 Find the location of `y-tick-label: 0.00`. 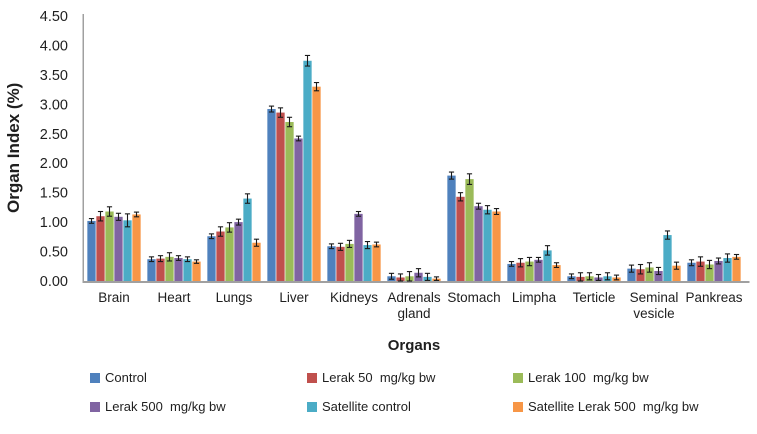

y-tick-label: 0.00 is located at coordinates (54, 282).